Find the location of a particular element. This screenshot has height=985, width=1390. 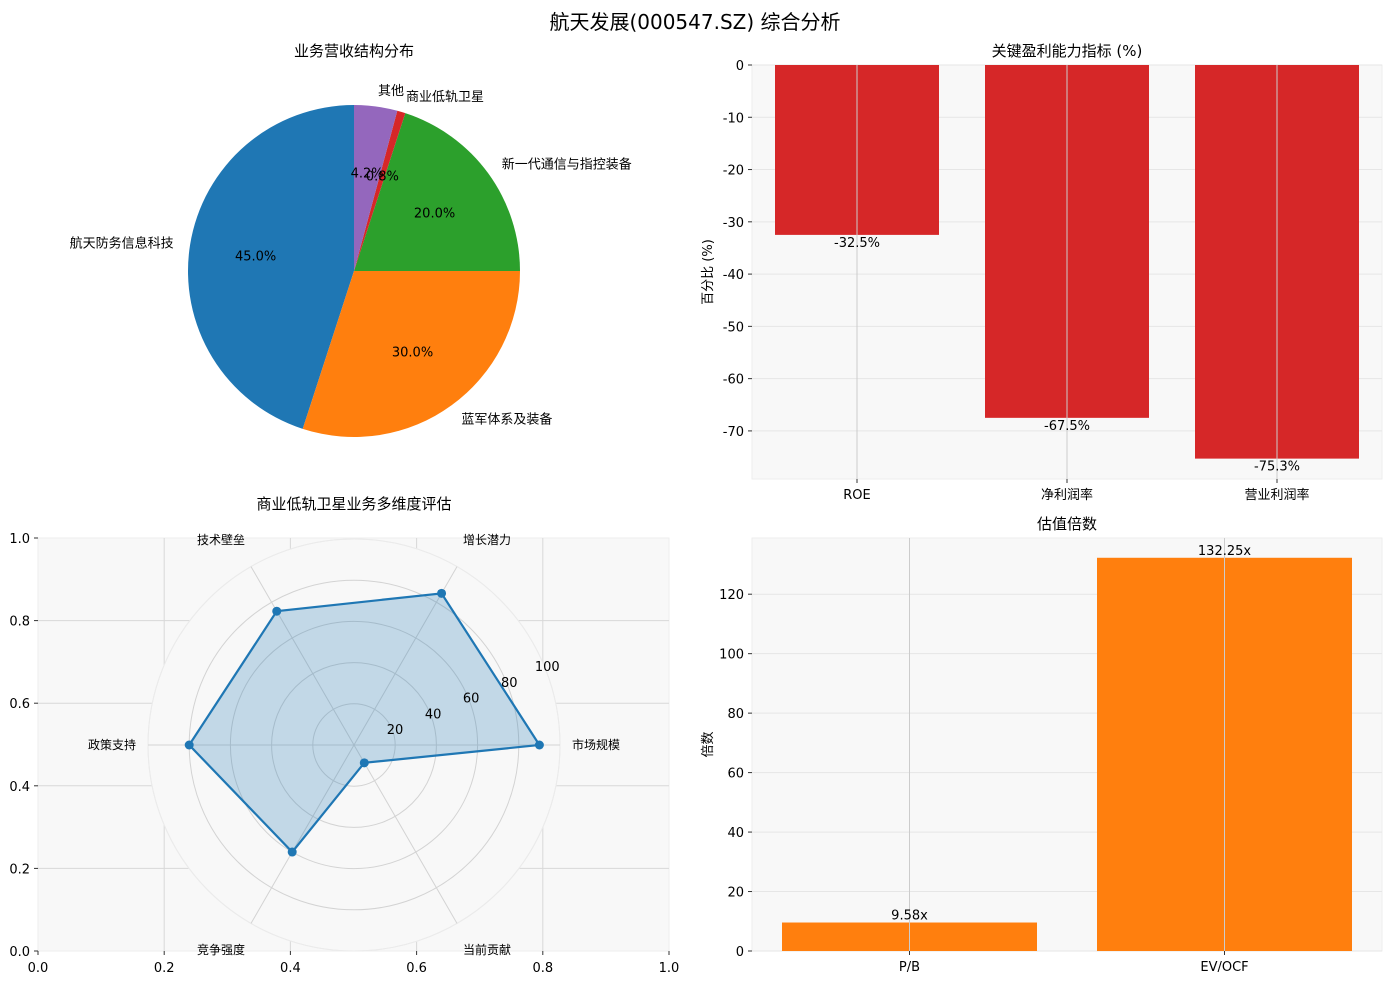

y-tick-label: -60 is located at coordinates (733, 380).